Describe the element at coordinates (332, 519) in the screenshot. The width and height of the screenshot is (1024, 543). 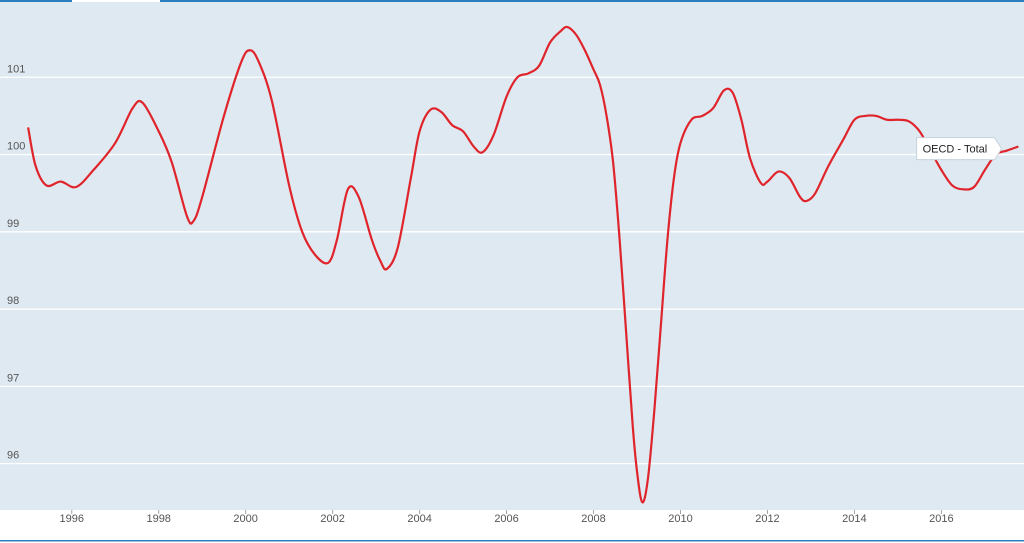
I see `x-tick-label: 2002` at that location.